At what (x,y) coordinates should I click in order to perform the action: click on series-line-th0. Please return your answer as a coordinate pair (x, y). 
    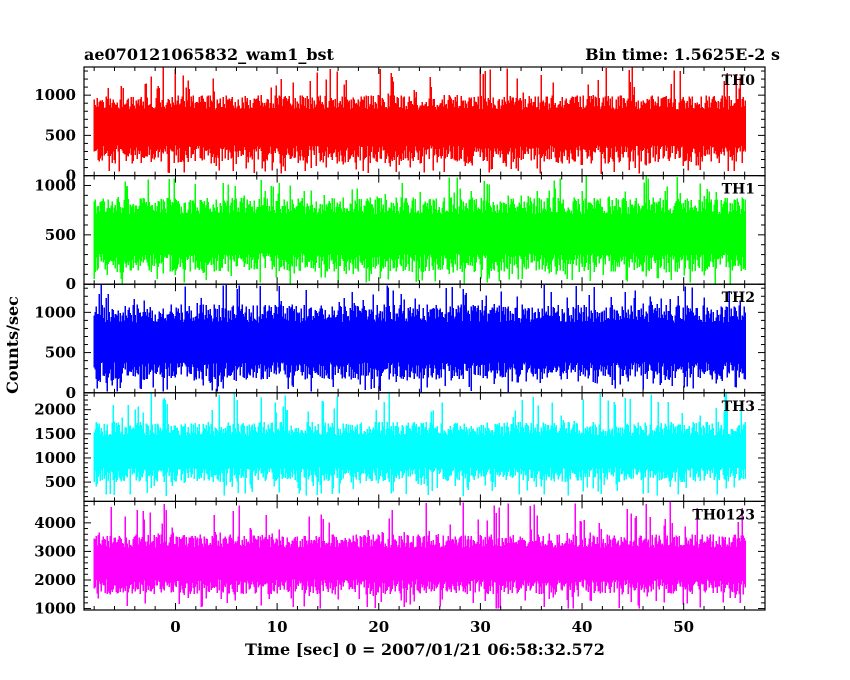
    Looking at the image, I should click on (419, 120).